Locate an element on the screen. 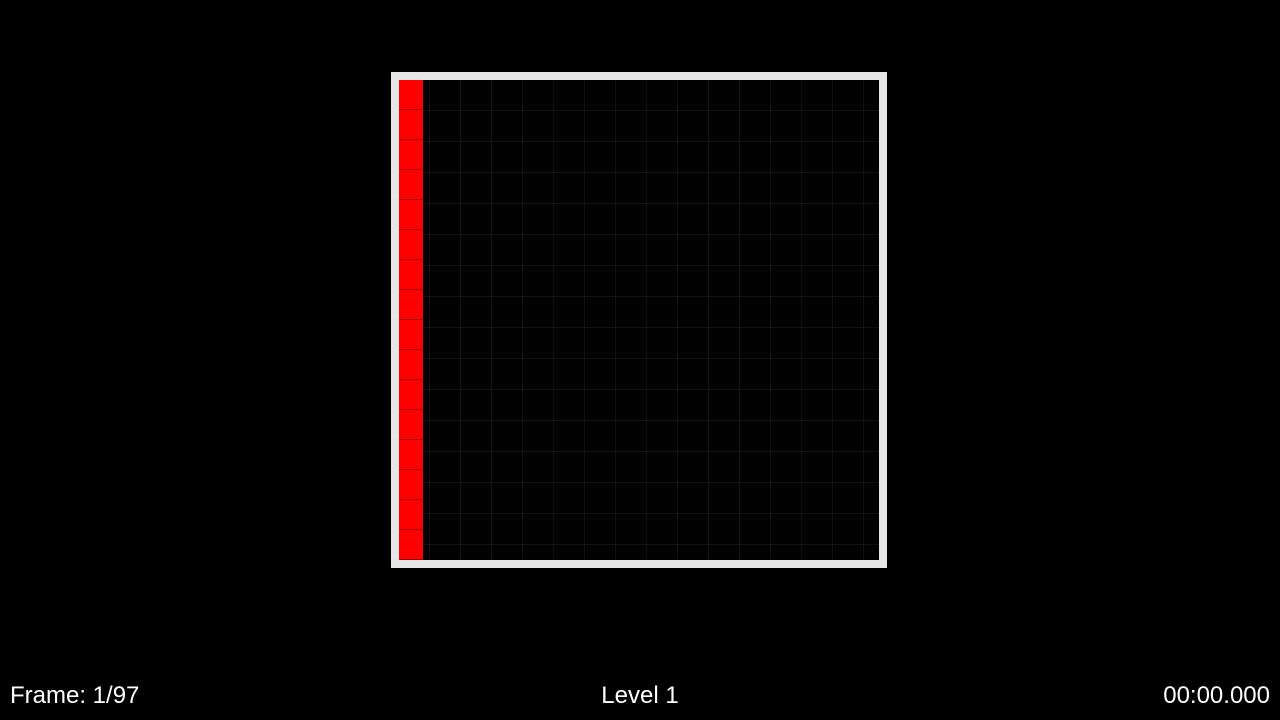  timer: 00:00.000 is located at coordinates (1216, 695).